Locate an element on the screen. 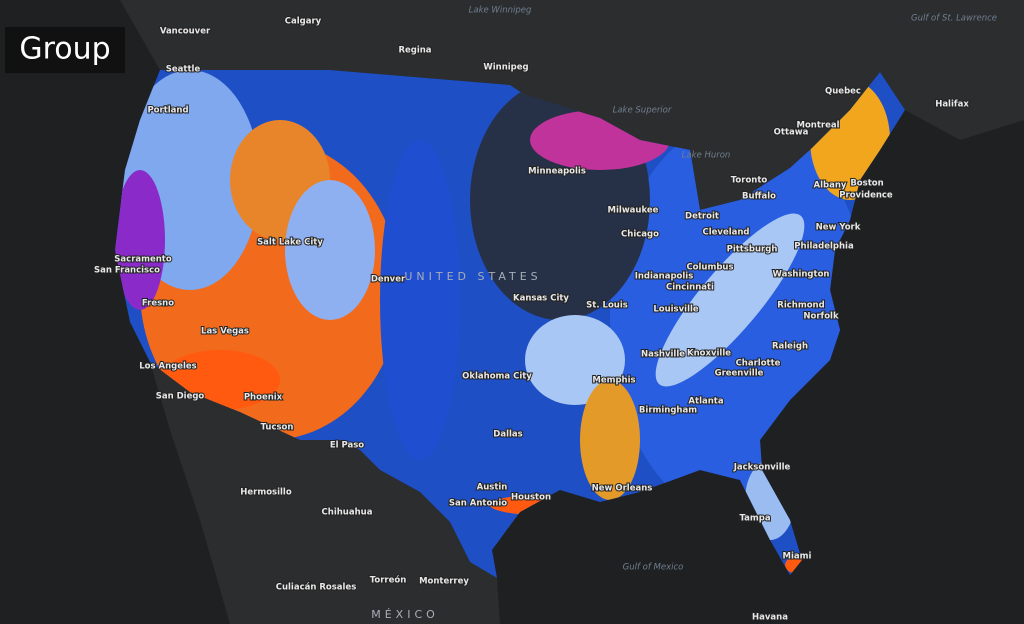  place-label: Tampa is located at coordinates (754, 519).